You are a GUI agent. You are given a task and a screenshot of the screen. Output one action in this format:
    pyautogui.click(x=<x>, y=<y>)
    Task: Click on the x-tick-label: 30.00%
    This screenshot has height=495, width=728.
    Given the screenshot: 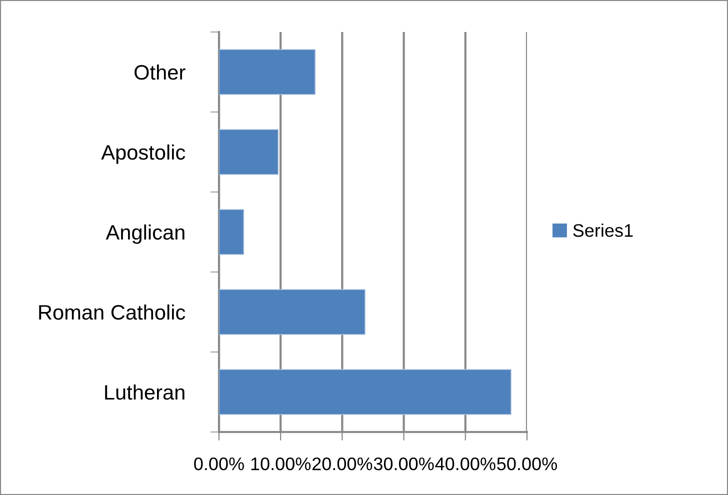 What is the action you would take?
    pyautogui.click(x=404, y=463)
    